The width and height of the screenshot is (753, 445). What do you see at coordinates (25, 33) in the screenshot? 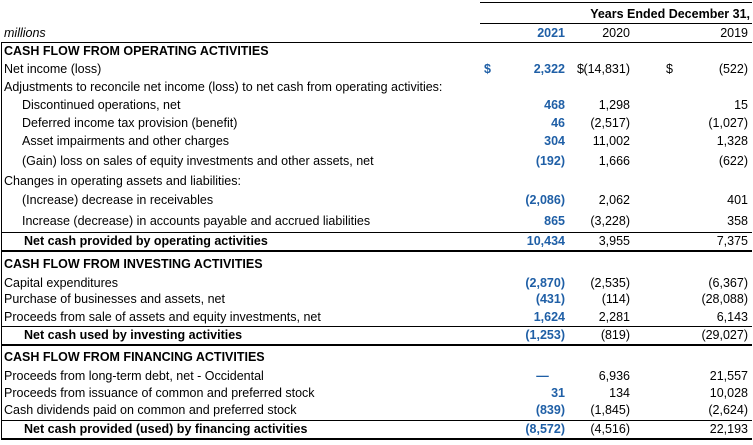
I see `units-label: millions` at bounding box center [25, 33].